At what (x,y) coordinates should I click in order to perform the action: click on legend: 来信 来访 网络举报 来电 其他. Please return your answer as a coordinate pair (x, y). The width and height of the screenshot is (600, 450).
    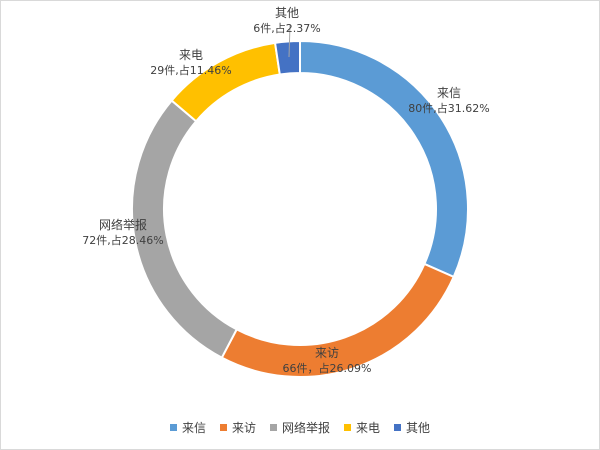
    Looking at the image, I should click on (300, 427).